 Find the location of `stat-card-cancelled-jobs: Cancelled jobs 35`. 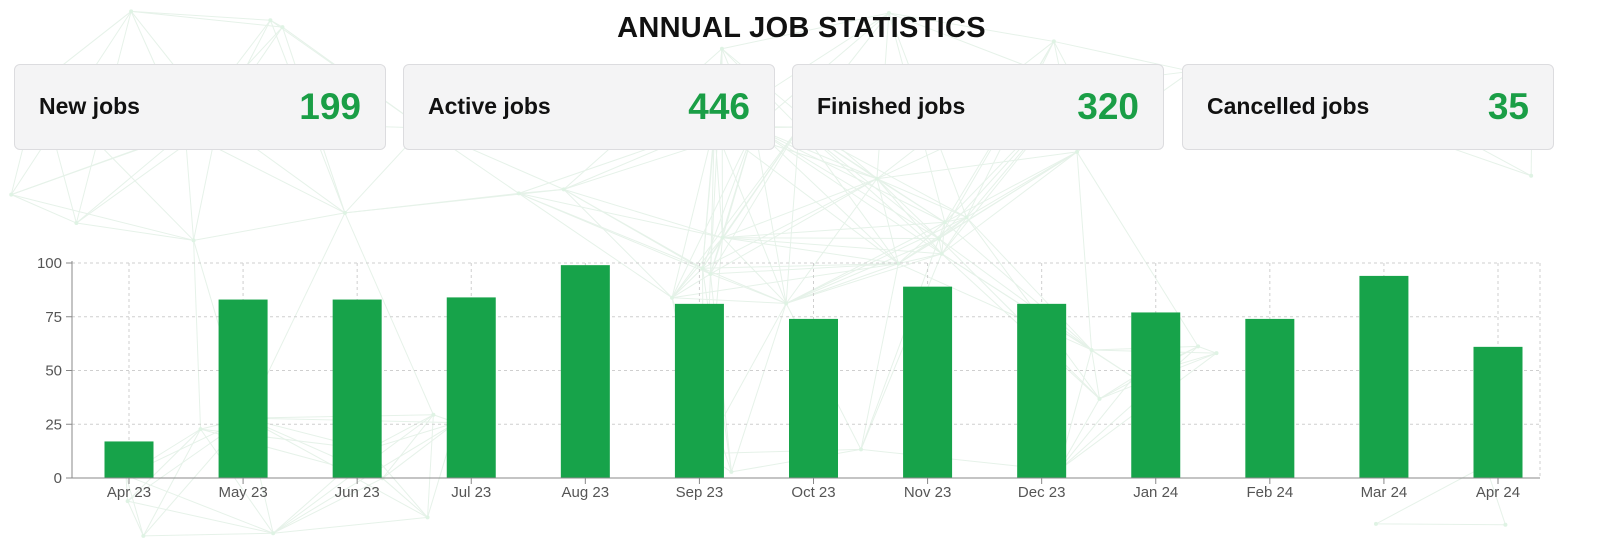

stat-card-cancelled-jobs: Cancelled jobs 35 is located at coordinates (1368, 107).